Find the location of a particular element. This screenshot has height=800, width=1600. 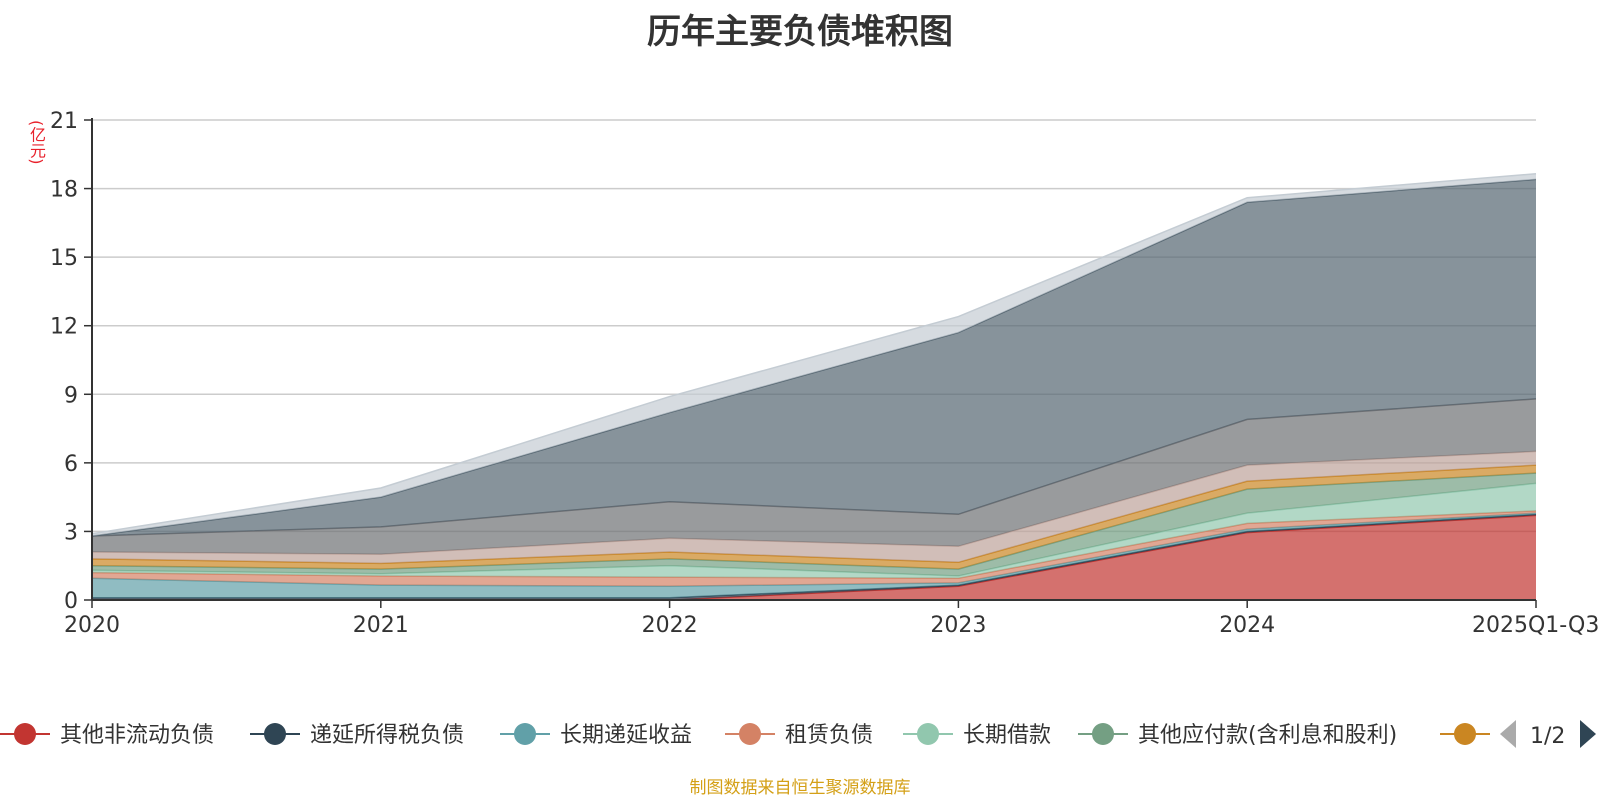

y-axis-unit-label: (亿元) is located at coordinates (36, 142).